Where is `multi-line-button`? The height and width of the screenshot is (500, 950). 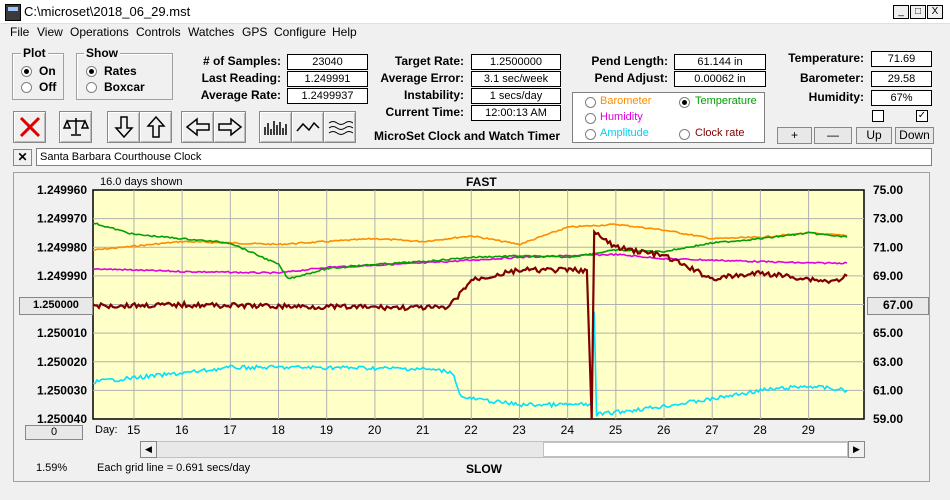 multi-line-button is located at coordinates (339, 127).